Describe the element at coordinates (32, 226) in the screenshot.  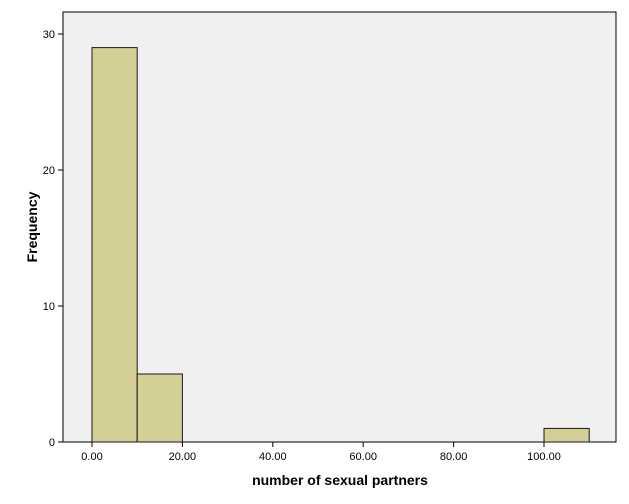
I see `y-axis-title: Frequency` at that location.